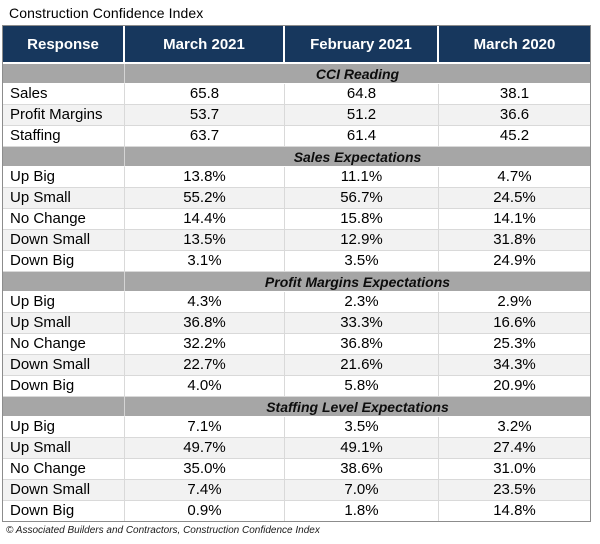  I want to click on cell-value: 22.7%, so click(205, 365).